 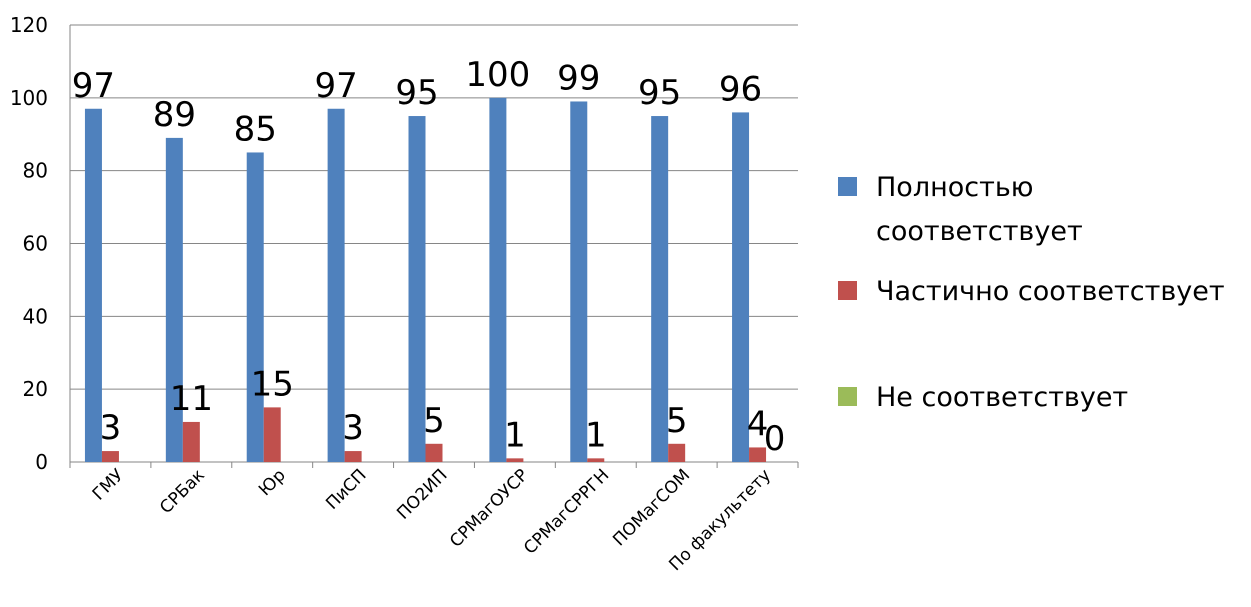 I want to click on x-tick-label: ПО2ИП, so click(x=422, y=494).